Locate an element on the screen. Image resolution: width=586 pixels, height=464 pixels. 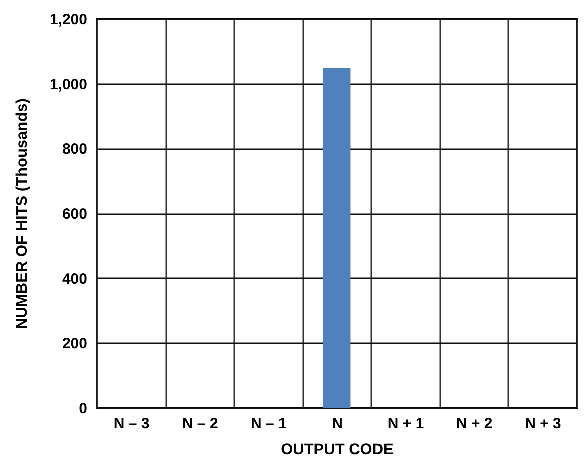
y-tick-label: 1,200 is located at coordinates (69, 20).